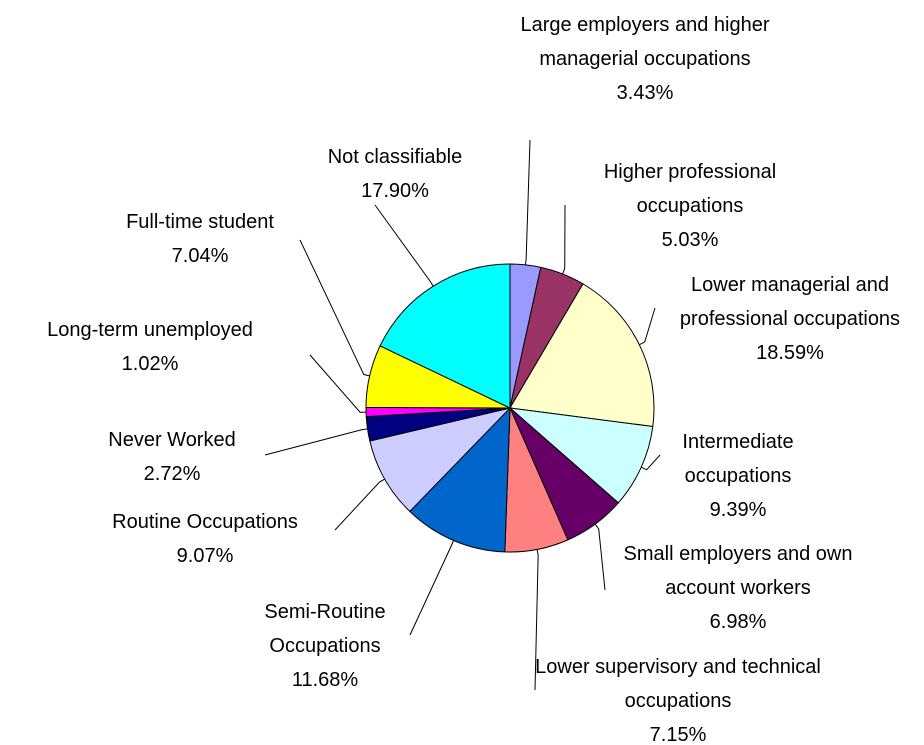 The height and width of the screenshot is (745, 924). Describe the element at coordinates (172, 440) in the screenshot. I see `category-label: Never Worked` at that location.